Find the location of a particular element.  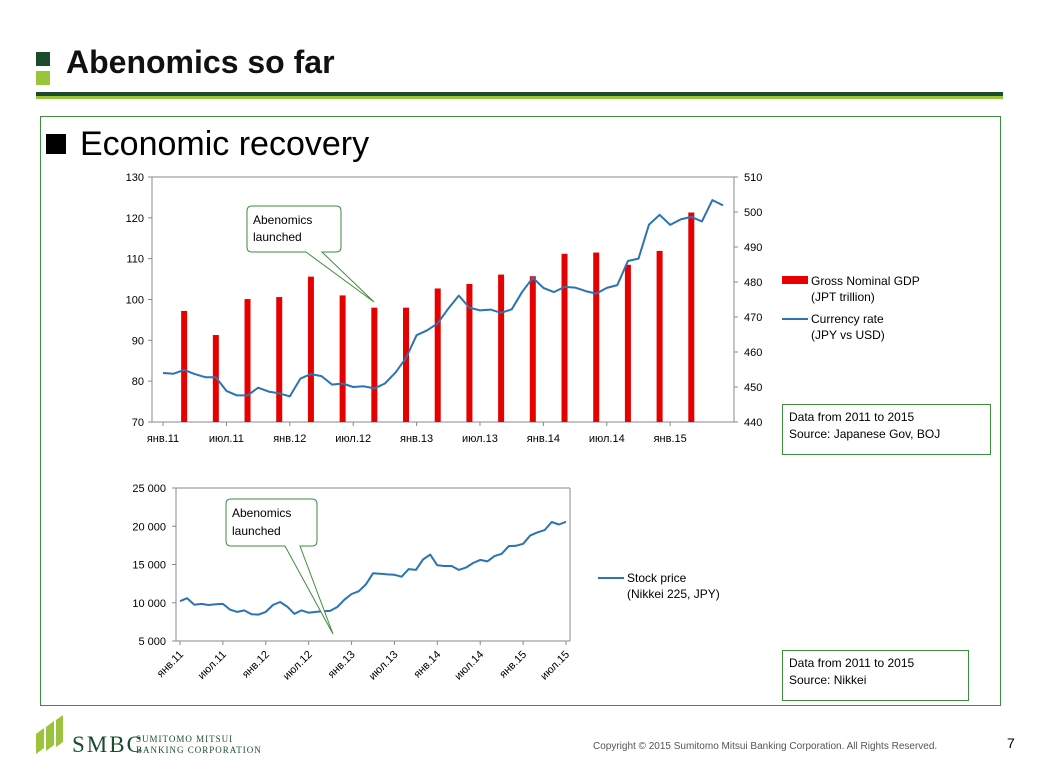

gdp-x-tick-label: июл.11 is located at coordinates (226, 439).